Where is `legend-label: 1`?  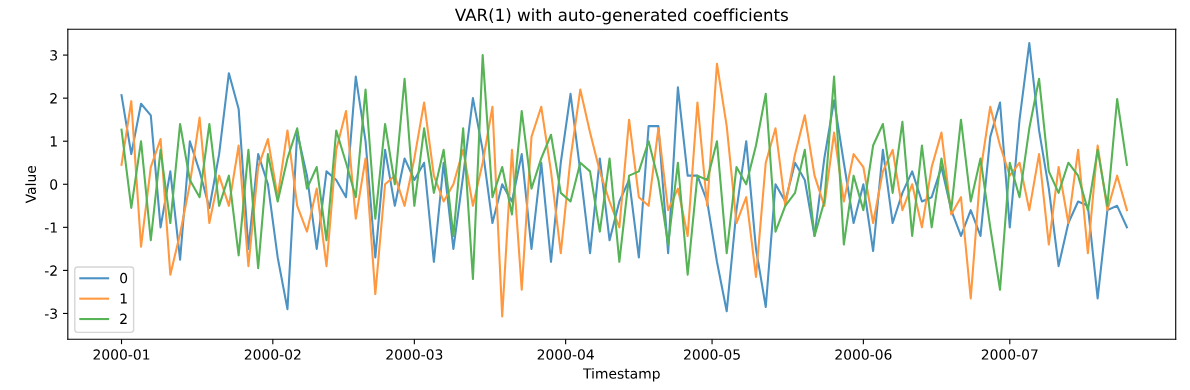 legend-label: 1 is located at coordinates (123, 298).